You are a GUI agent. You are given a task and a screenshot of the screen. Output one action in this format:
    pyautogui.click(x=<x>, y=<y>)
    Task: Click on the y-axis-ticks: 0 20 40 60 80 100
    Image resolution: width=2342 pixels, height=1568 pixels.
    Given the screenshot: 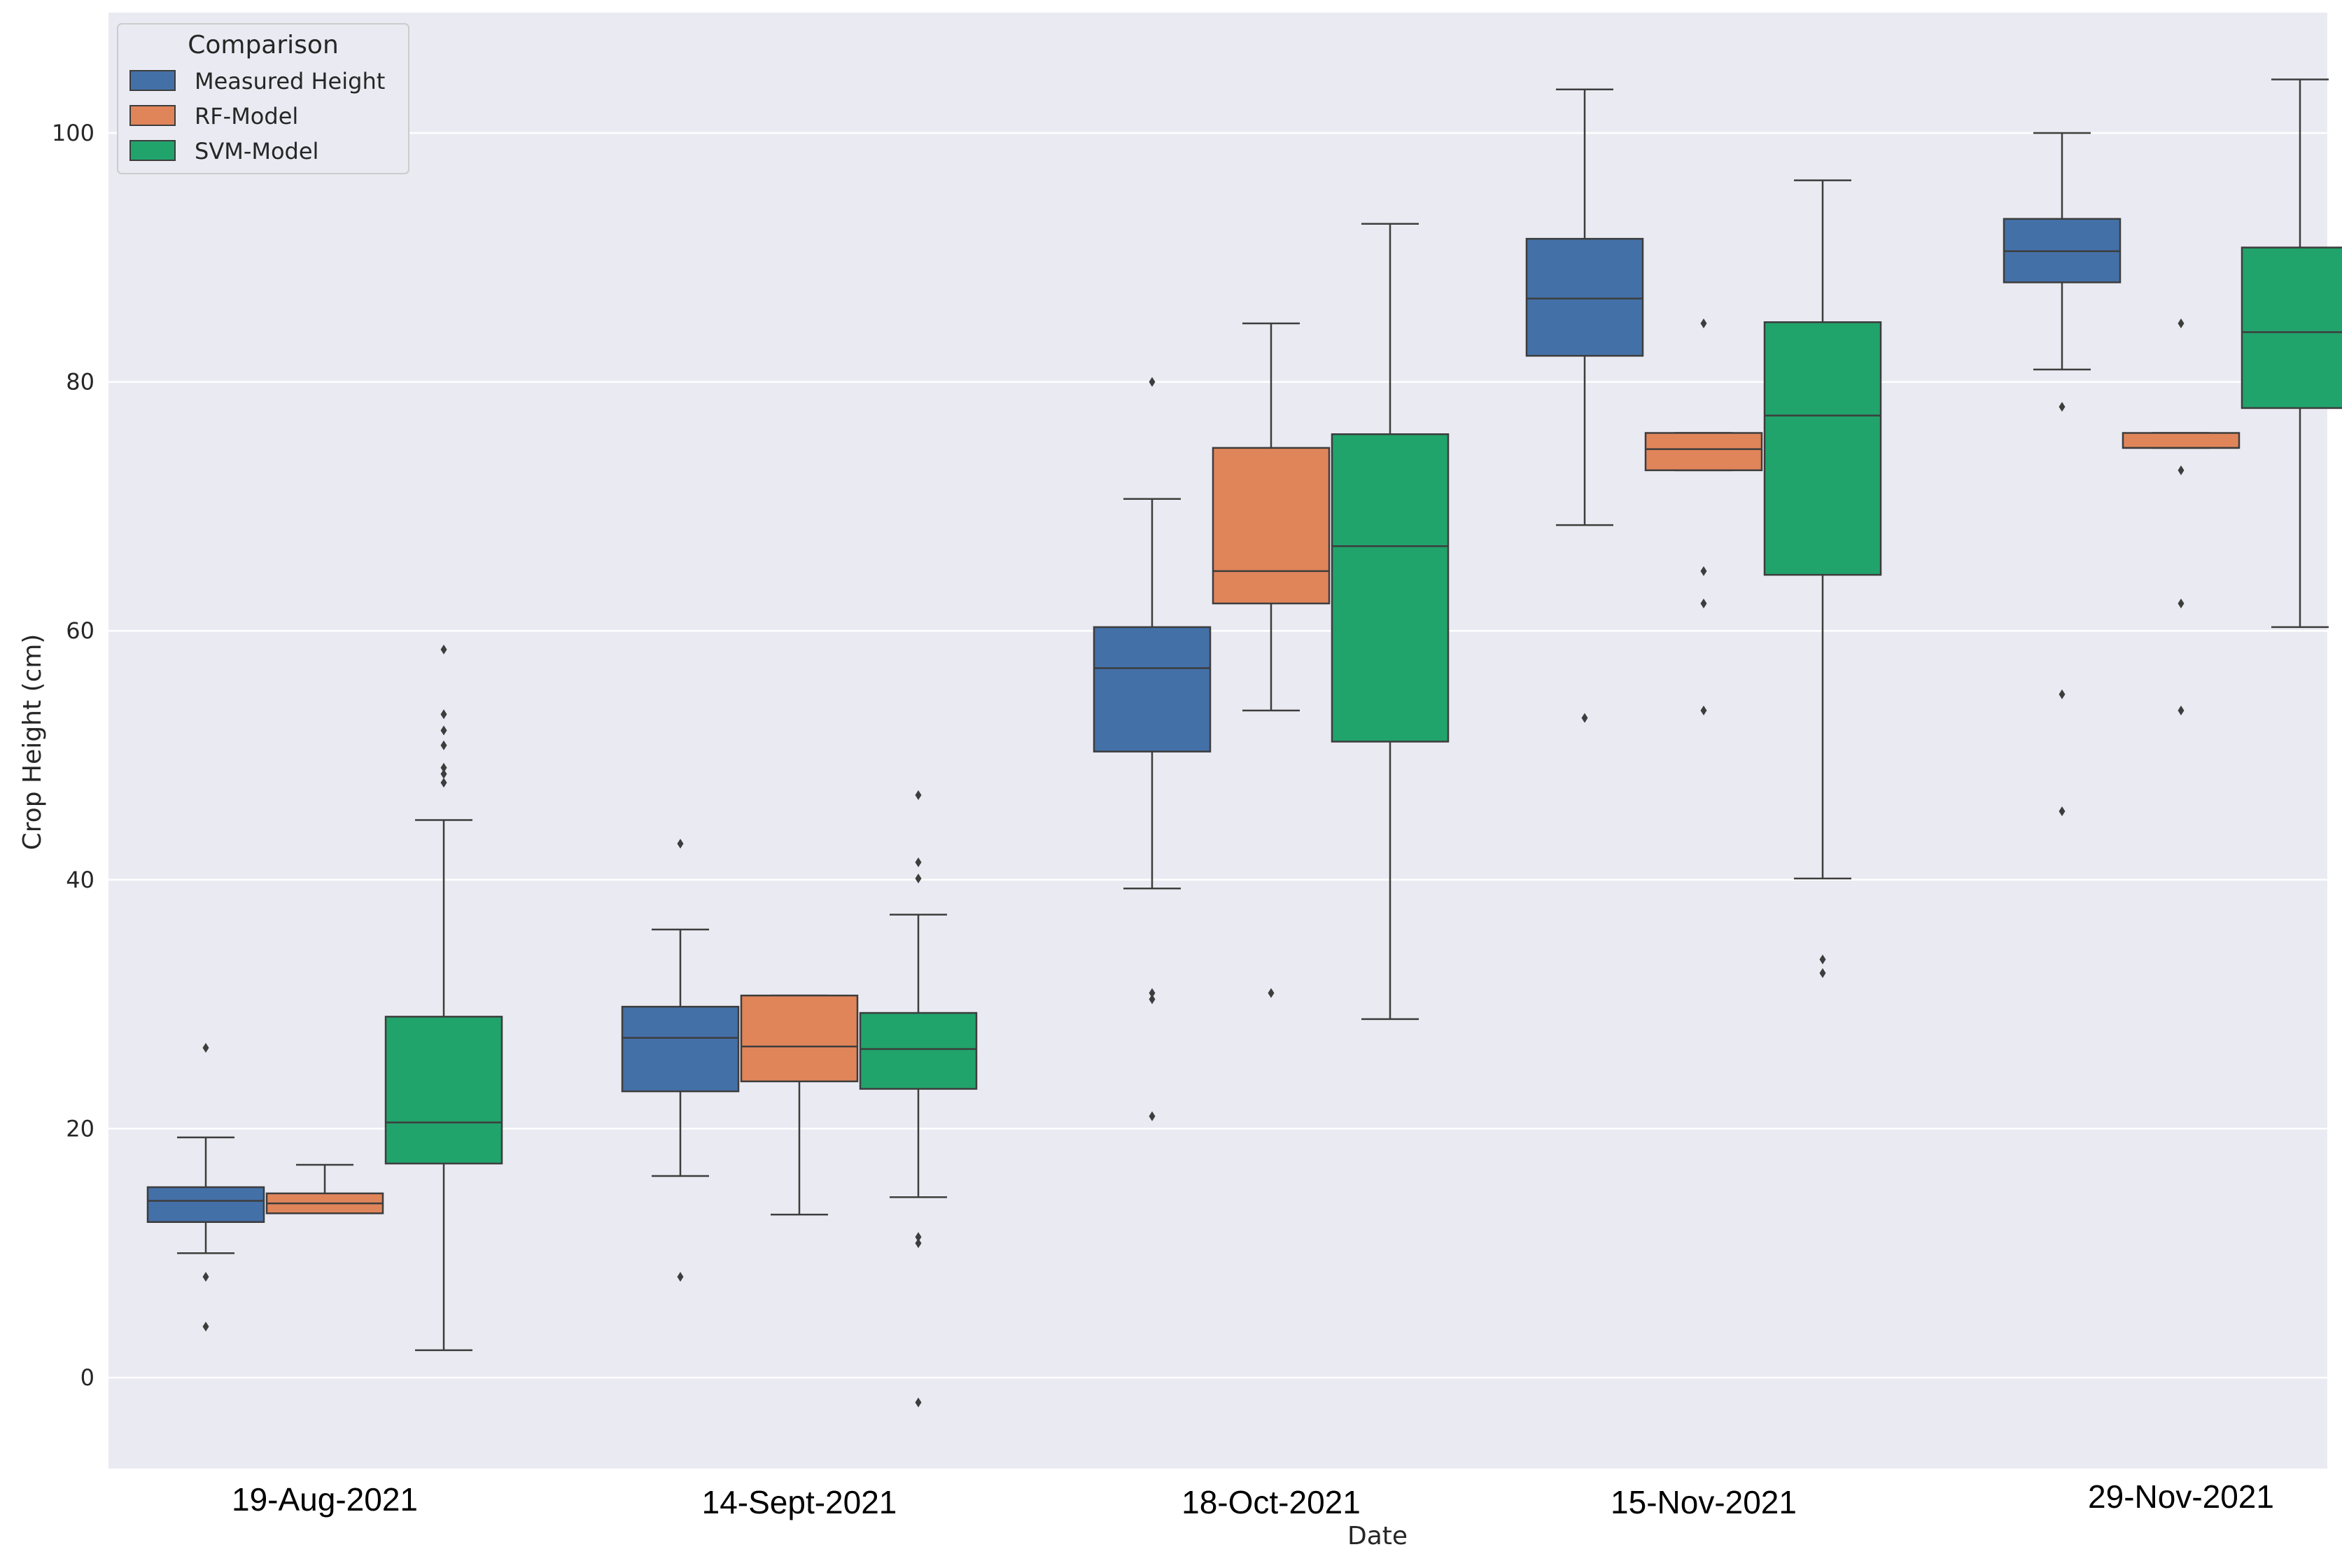 What is the action you would take?
    pyautogui.click(x=73, y=755)
    